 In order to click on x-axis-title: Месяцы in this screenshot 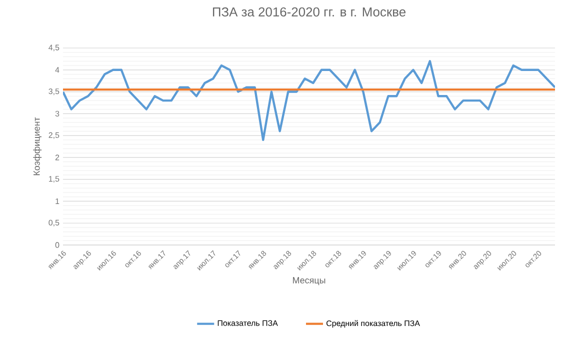, I will do `click(309, 281)`.